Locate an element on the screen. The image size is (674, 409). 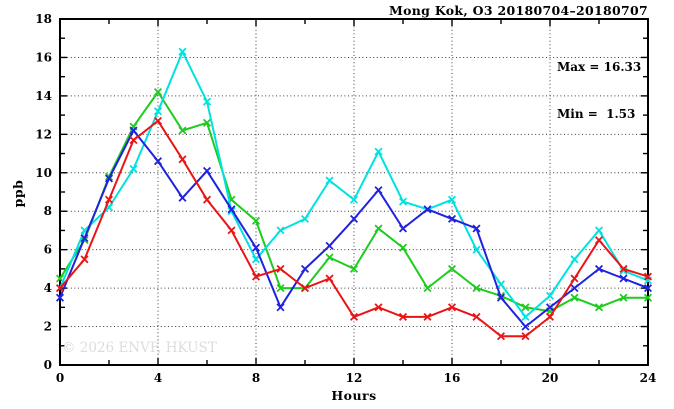
x-tick-label: 8 is located at coordinates (256, 378).